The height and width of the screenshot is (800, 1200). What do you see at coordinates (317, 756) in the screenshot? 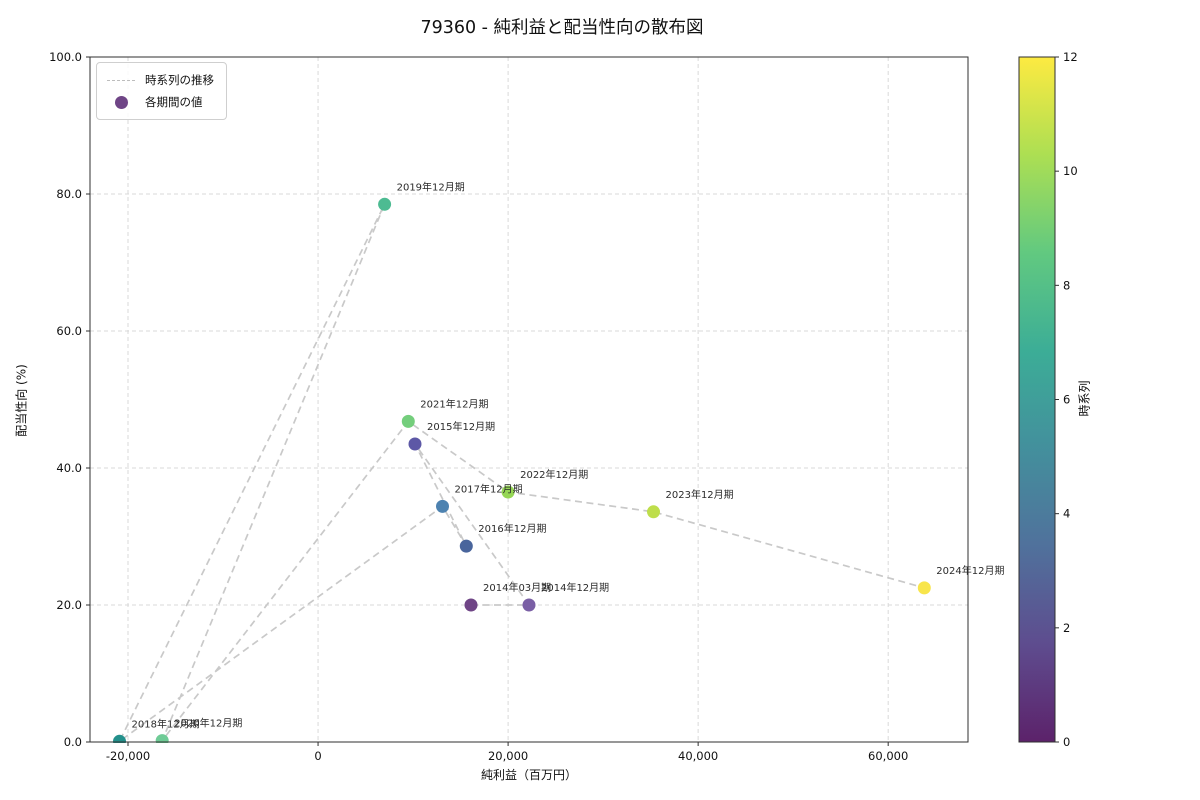
I see `x-tick-label: 0` at bounding box center [317, 756].